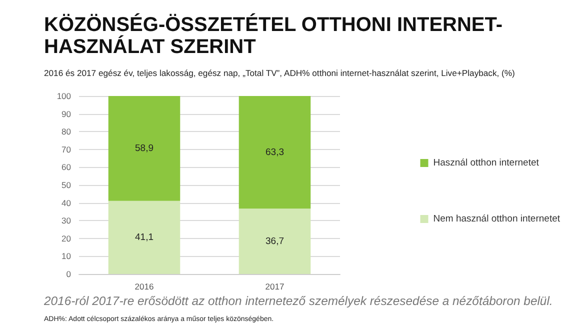 Image resolution: width=580 pixels, height=330 pixels. Describe the element at coordinates (144, 287) in the screenshot. I see `x-tick-label: 2016` at that location.